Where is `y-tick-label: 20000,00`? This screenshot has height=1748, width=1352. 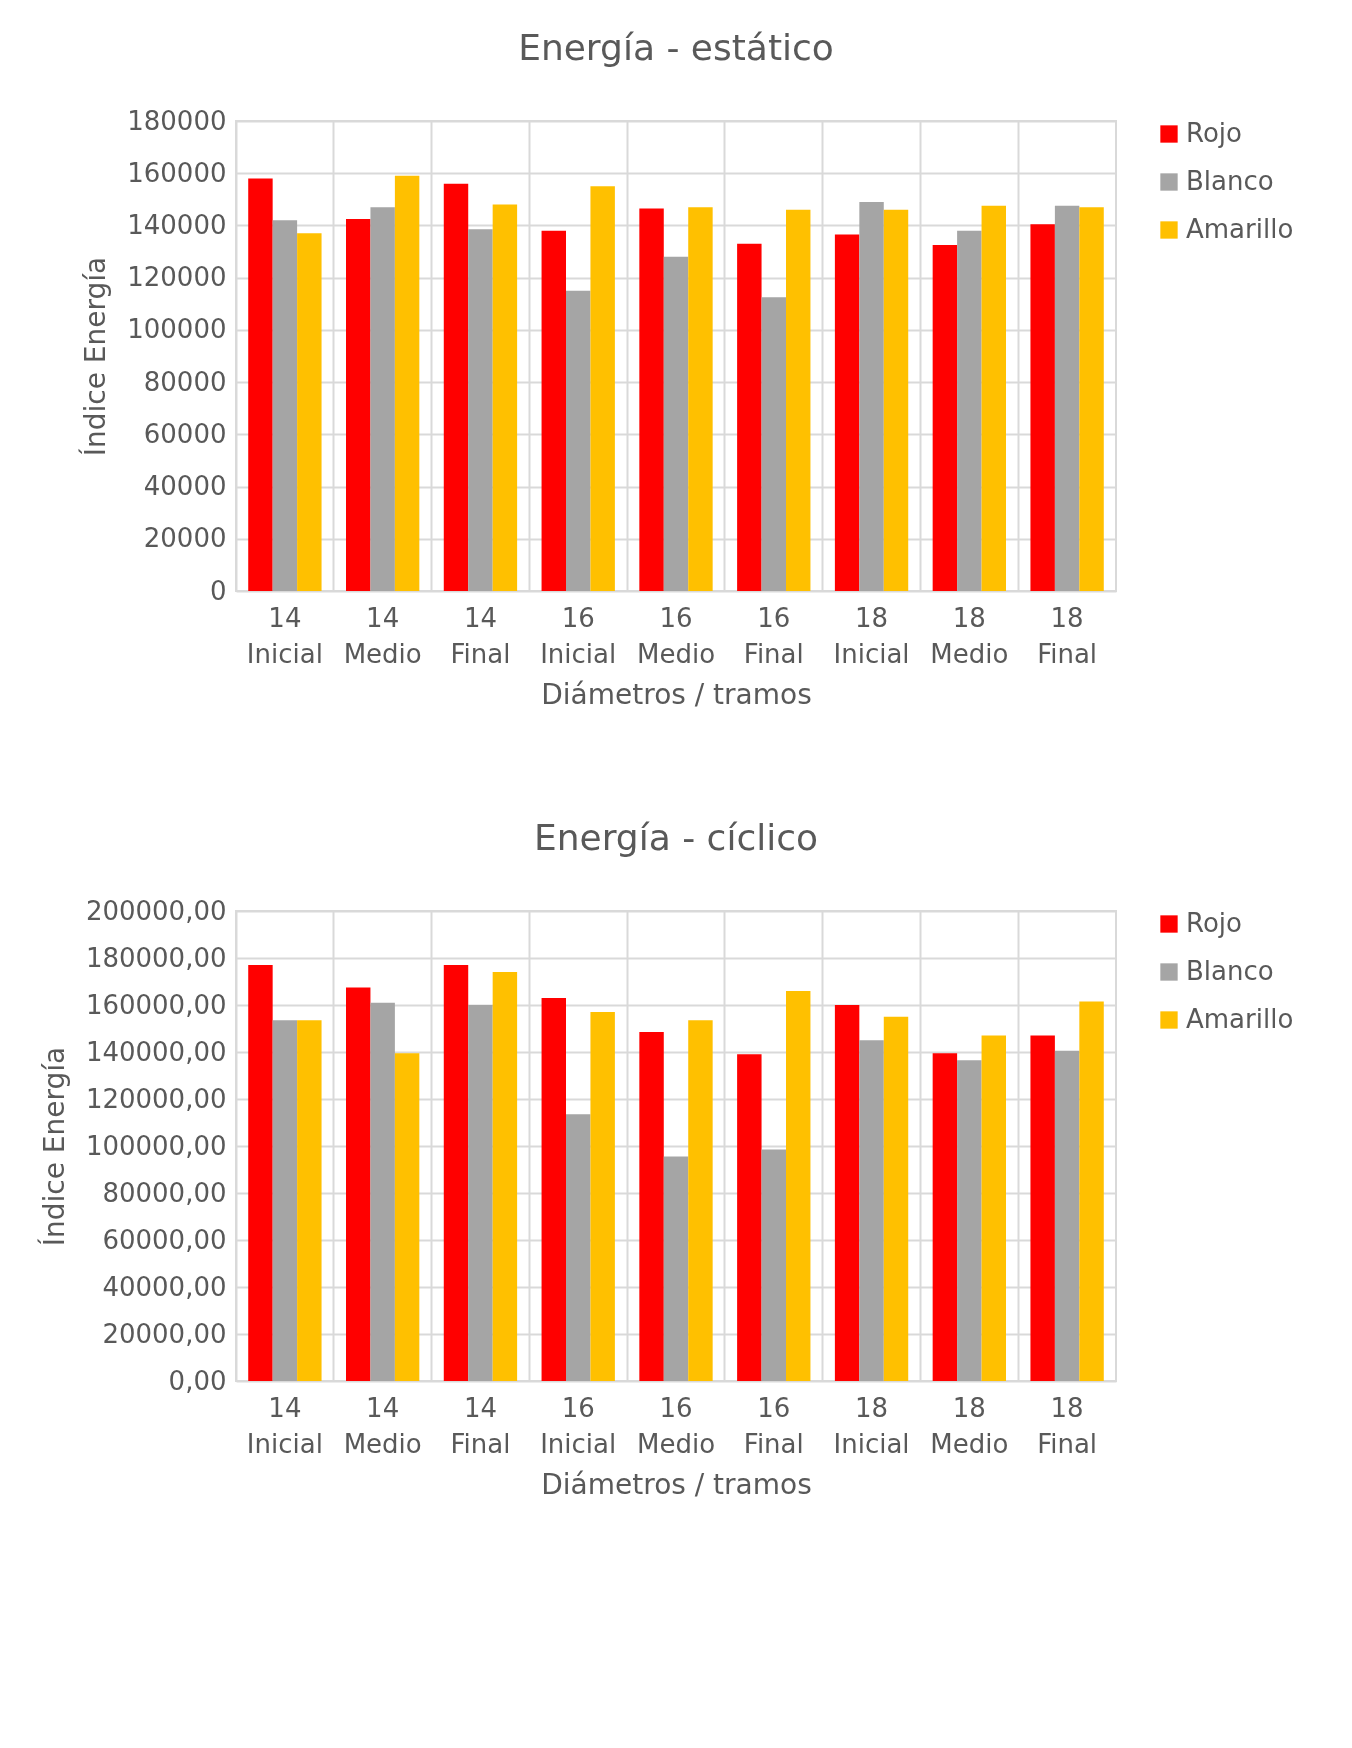
y-tick-label: 20000,00 is located at coordinates (164, 1333).